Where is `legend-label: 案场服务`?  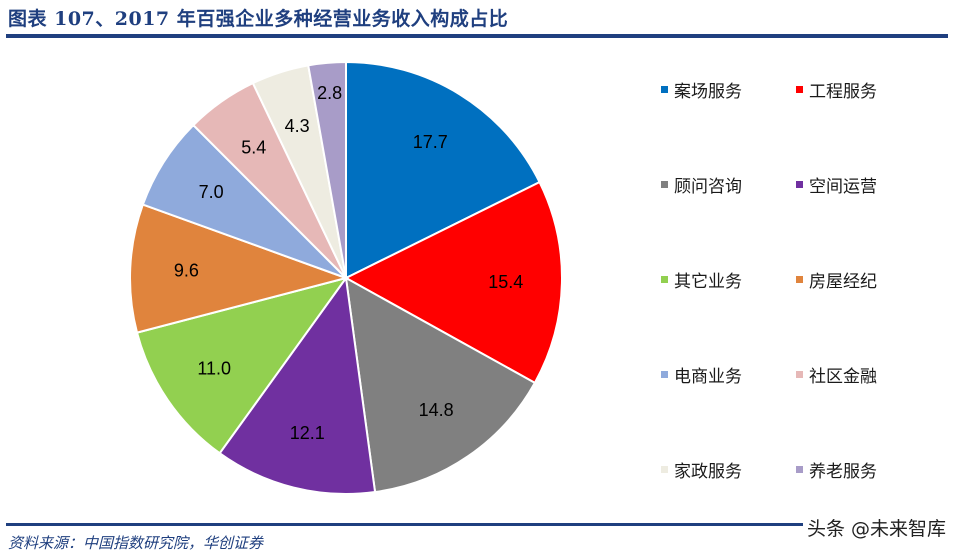
legend-label: 案场服务 is located at coordinates (708, 92).